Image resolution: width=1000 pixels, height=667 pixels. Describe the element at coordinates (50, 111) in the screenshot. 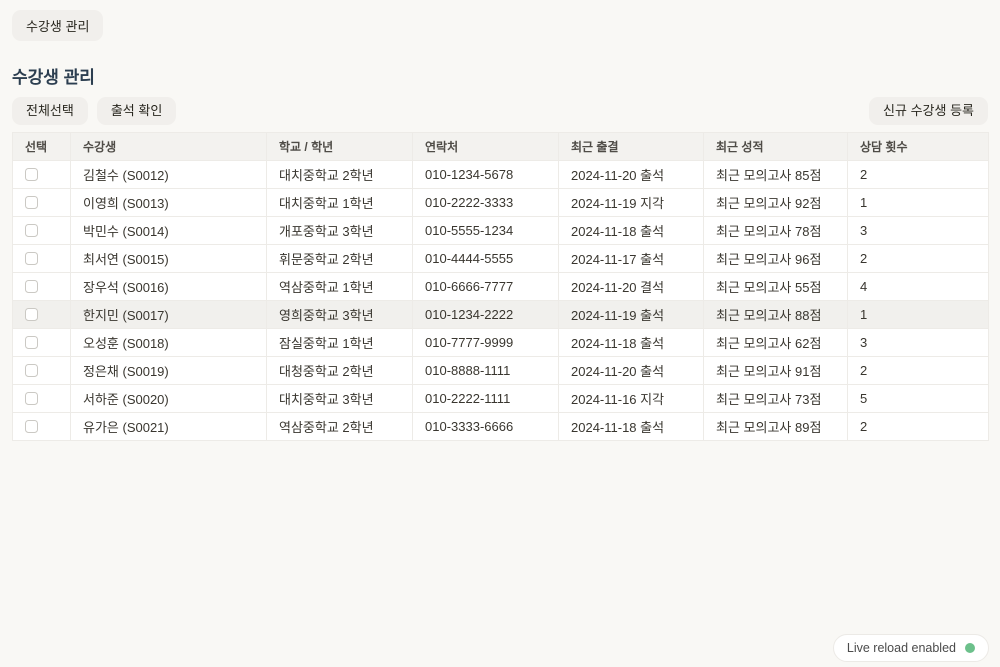

I see `select-all-button: 전체선택` at that location.